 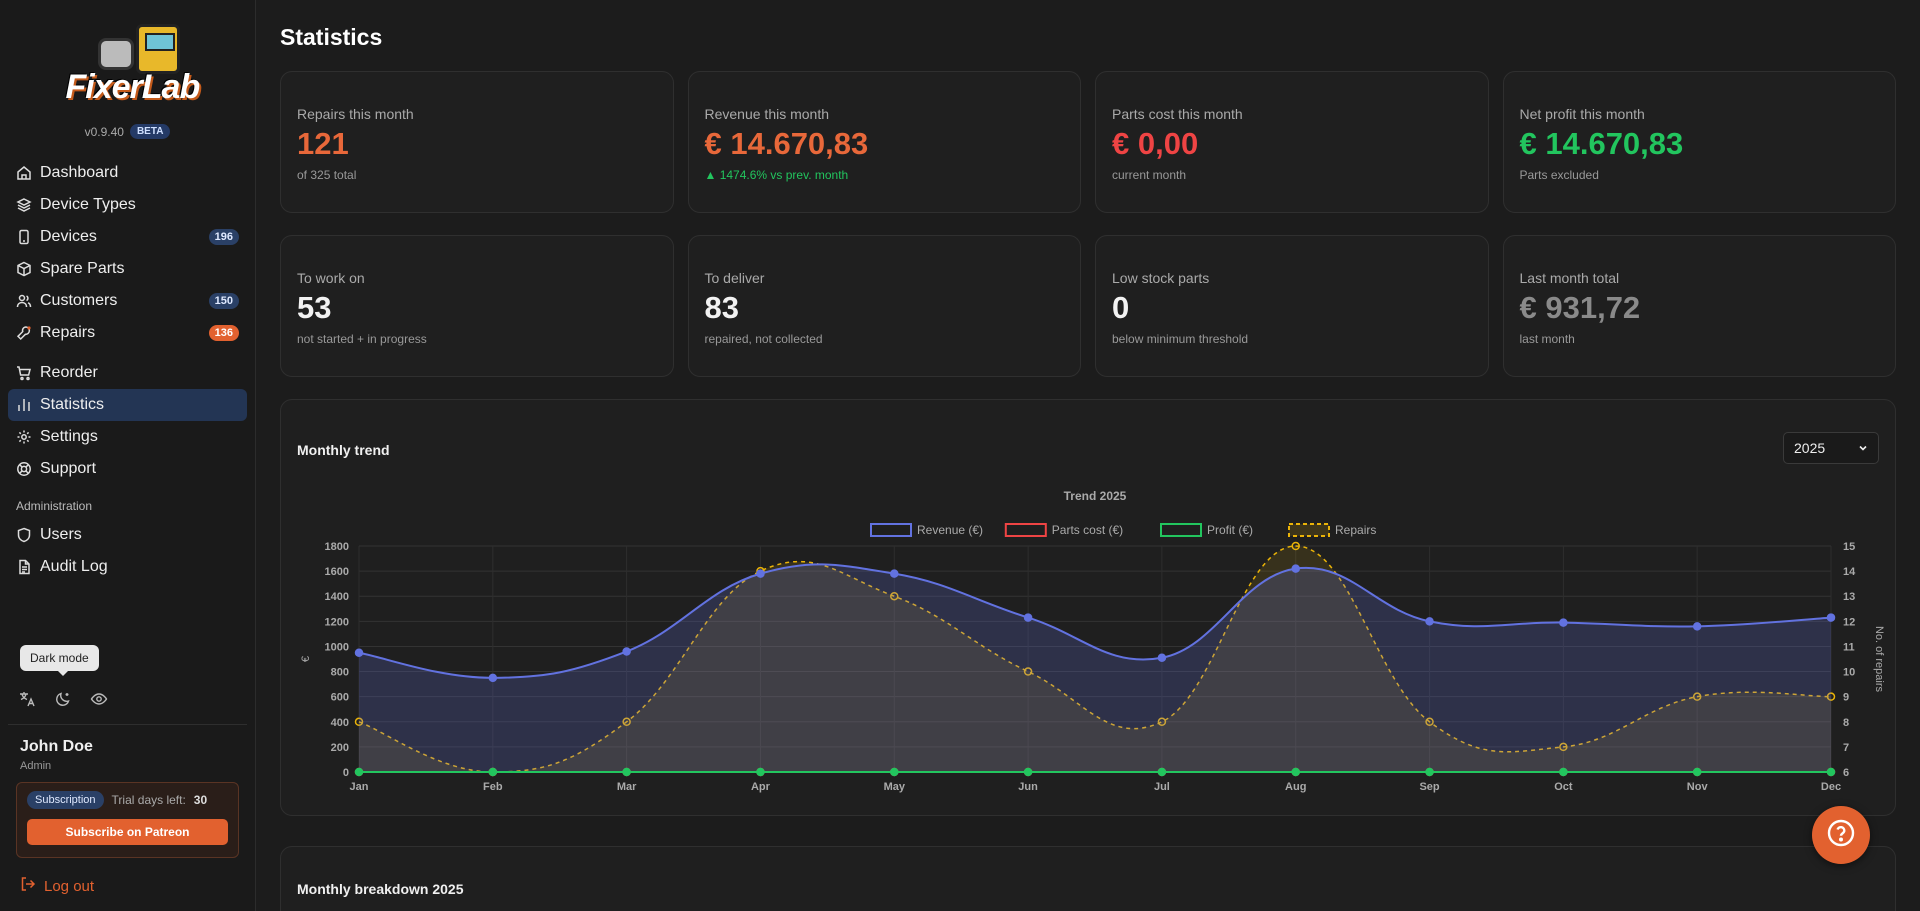 What do you see at coordinates (127, 60) in the screenshot?
I see `logo: FixerLab` at bounding box center [127, 60].